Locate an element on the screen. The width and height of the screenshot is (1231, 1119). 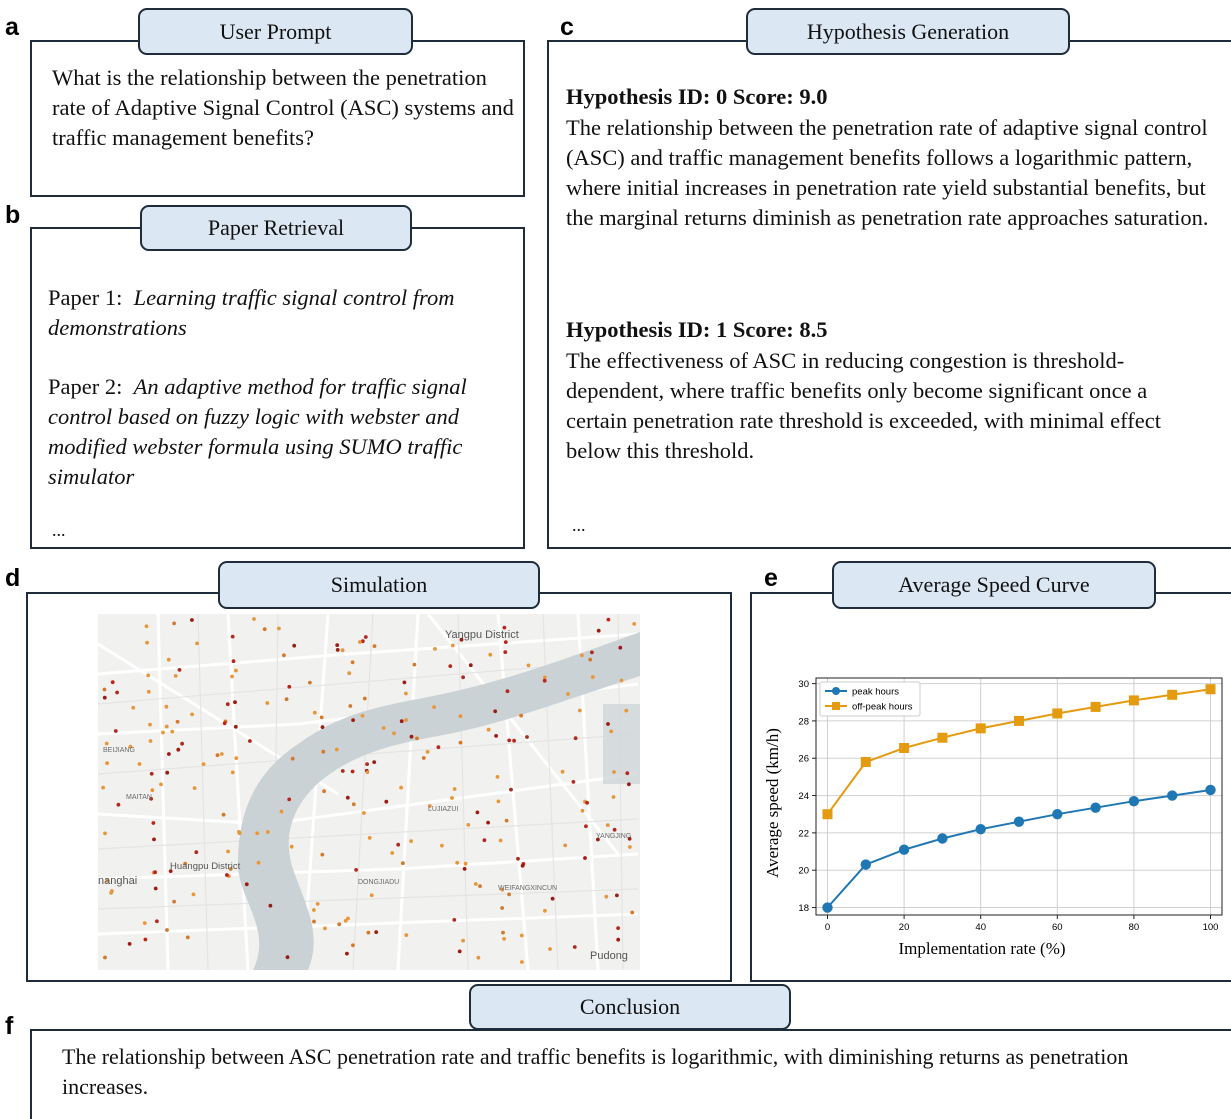
map-label-dongjiadu: DONGJIADU is located at coordinates (378, 882).